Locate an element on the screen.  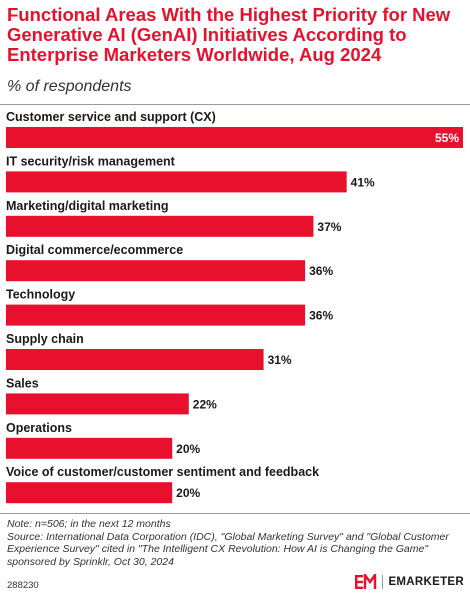
brand-logo: EMARKETER is located at coordinates (409, 582).